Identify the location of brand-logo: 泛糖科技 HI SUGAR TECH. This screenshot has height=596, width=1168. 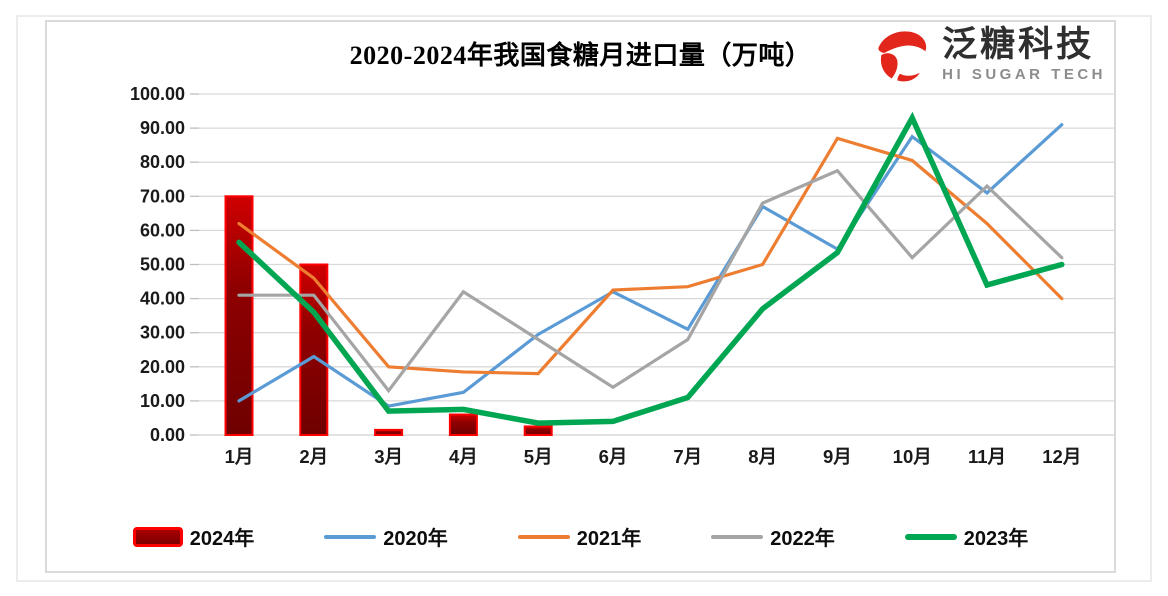
(989, 55).